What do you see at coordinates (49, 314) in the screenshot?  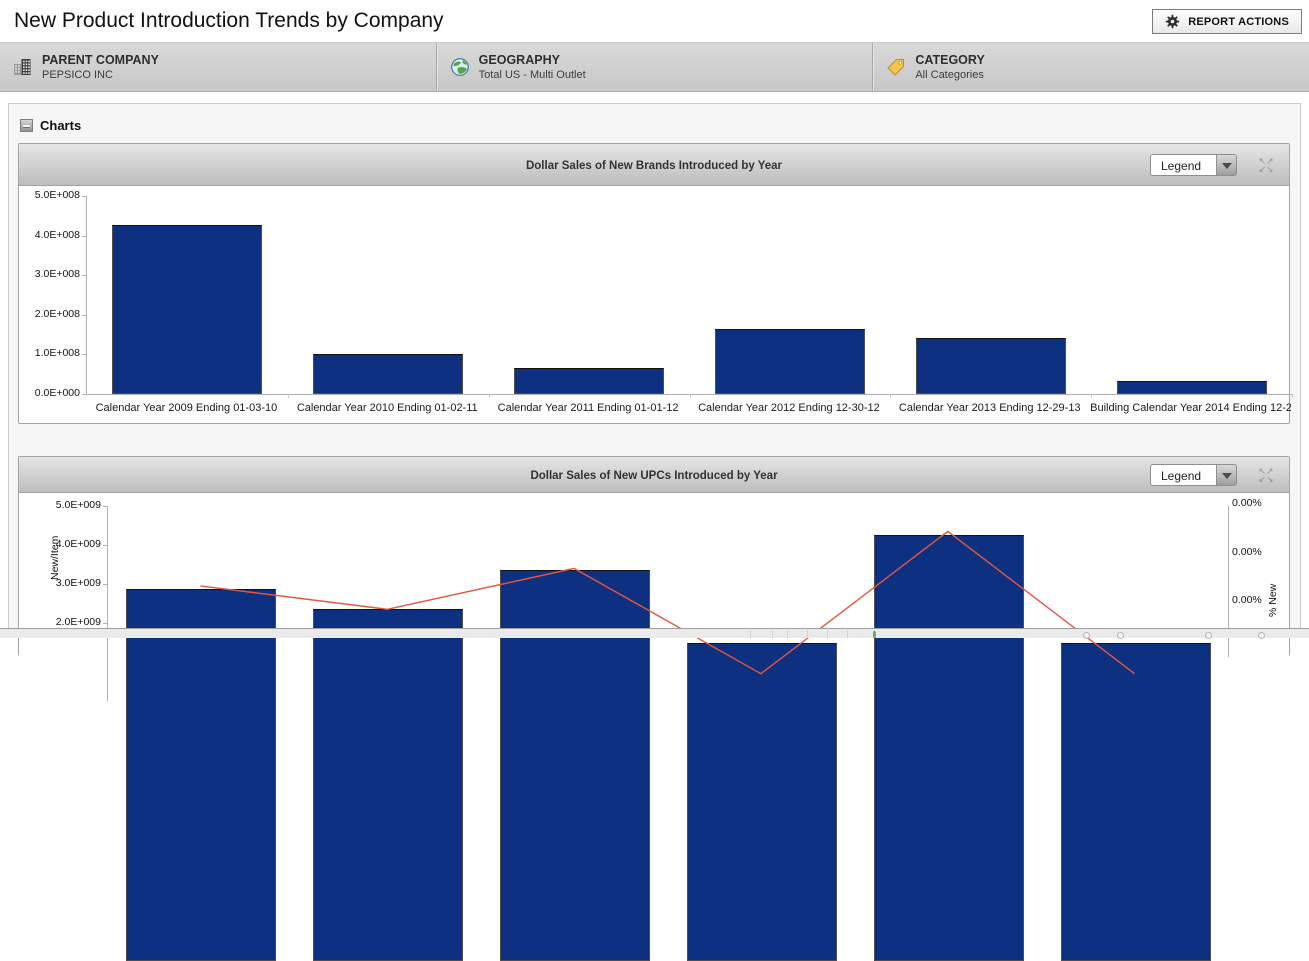 I see `y-tick-label: 2.0E+008` at bounding box center [49, 314].